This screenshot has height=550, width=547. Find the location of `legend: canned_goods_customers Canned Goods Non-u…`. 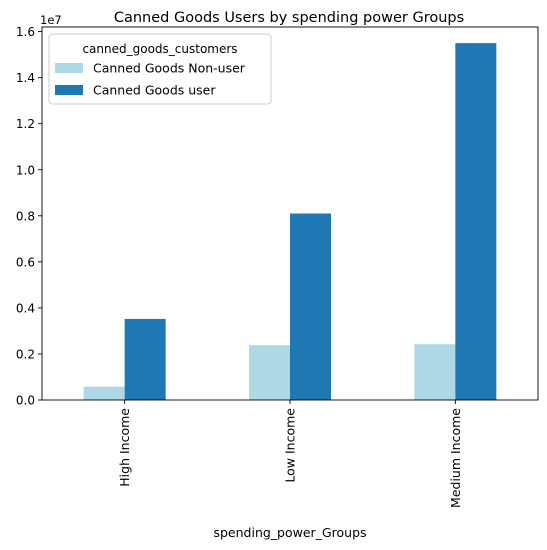

legend: canned_goods_customers Canned Goods Non-u… is located at coordinates (160, 69).